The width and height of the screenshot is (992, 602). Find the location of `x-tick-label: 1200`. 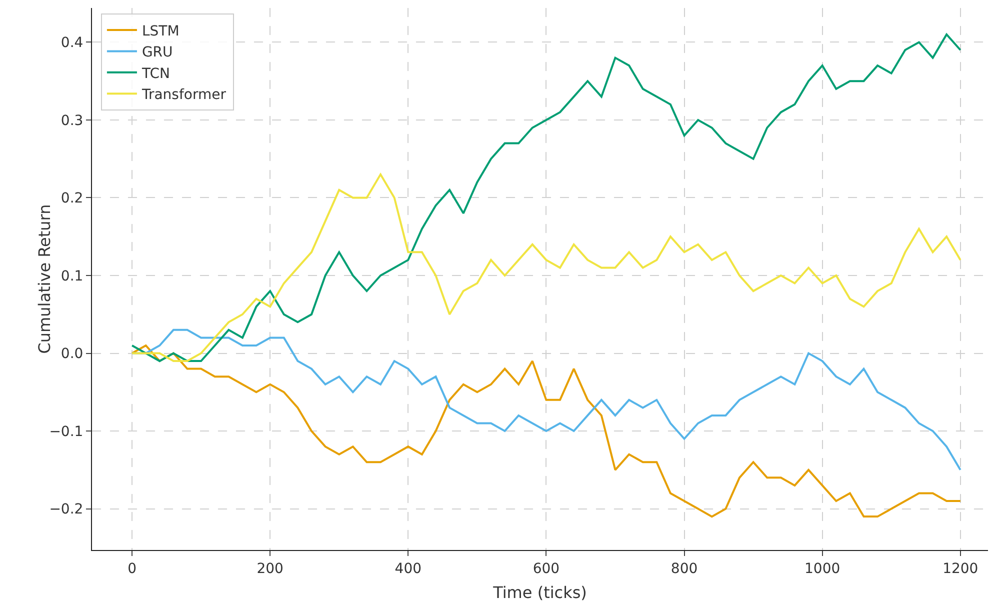

x-tick-label: 1200 is located at coordinates (960, 568).